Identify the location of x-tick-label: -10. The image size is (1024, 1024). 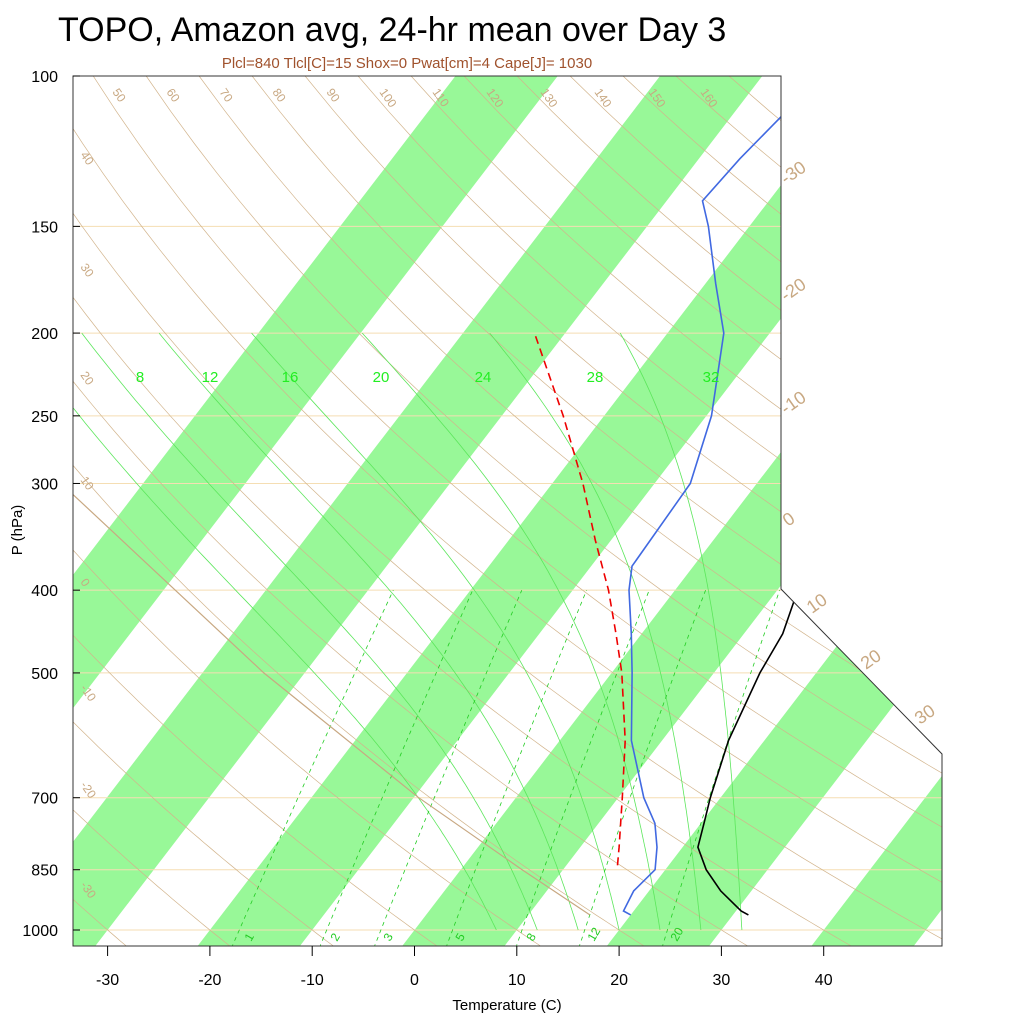
(312, 980).